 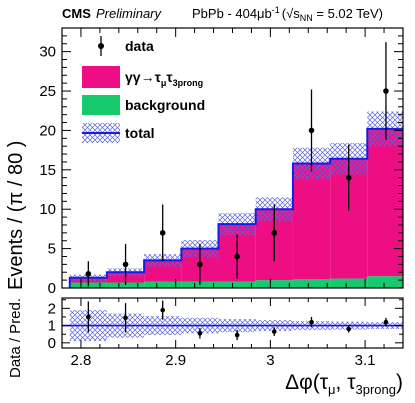 What do you see at coordinates (332, 389) in the screenshot?
I see `x-title-sub1: μ` at bounding box center [332, 389].